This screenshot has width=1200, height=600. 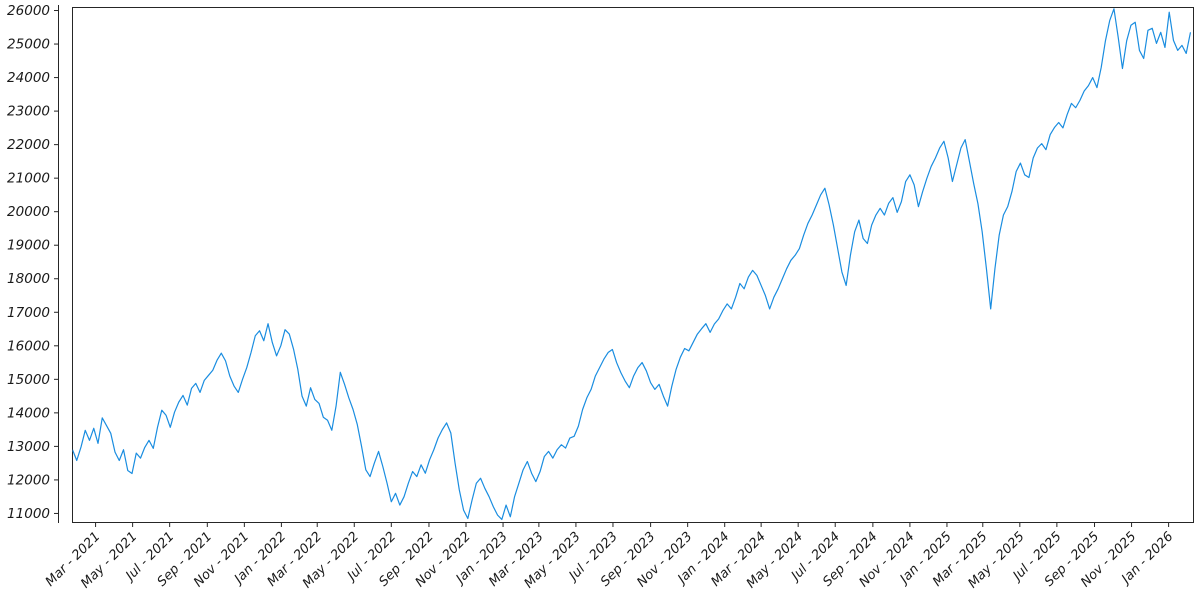 I want to click on y-tick-label: 22000, so click(x=28, y=145).